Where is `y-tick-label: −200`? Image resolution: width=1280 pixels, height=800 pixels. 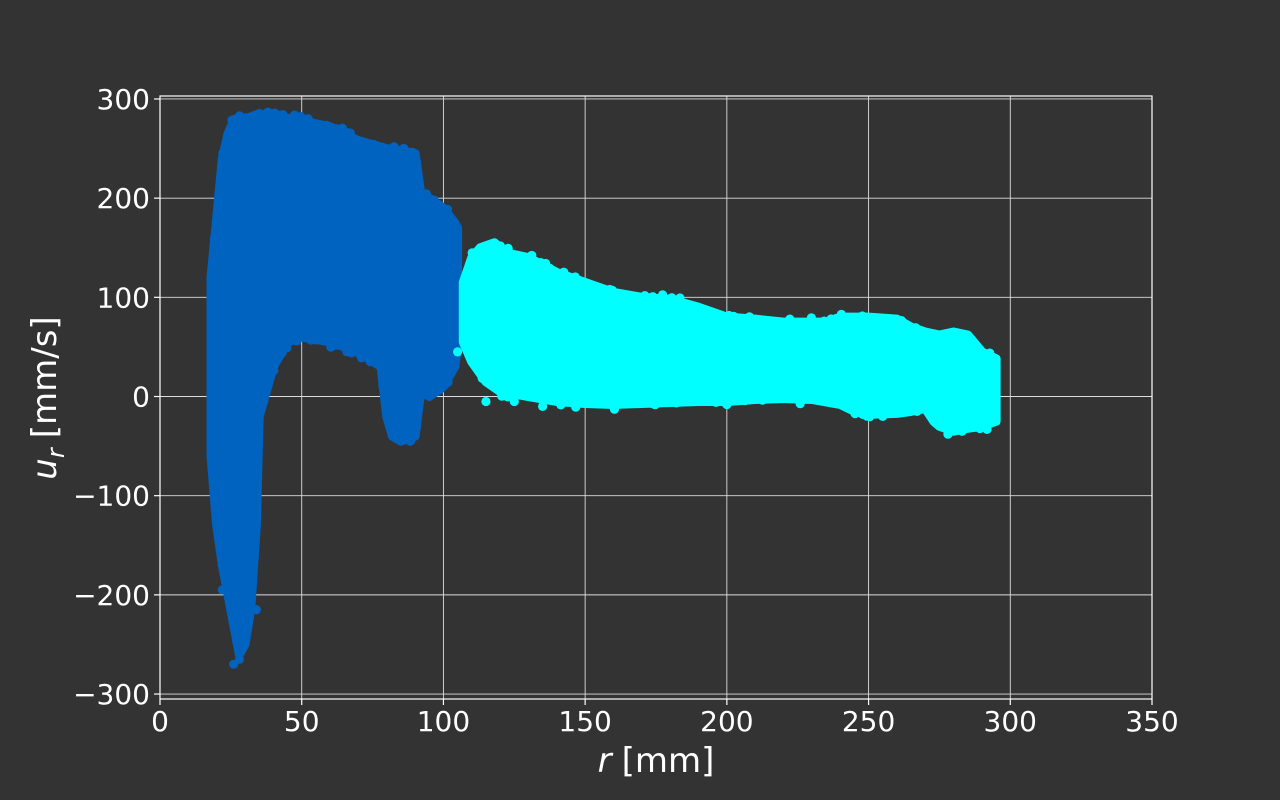
y-tick-label: −200 is located at coordinates (111, 595).